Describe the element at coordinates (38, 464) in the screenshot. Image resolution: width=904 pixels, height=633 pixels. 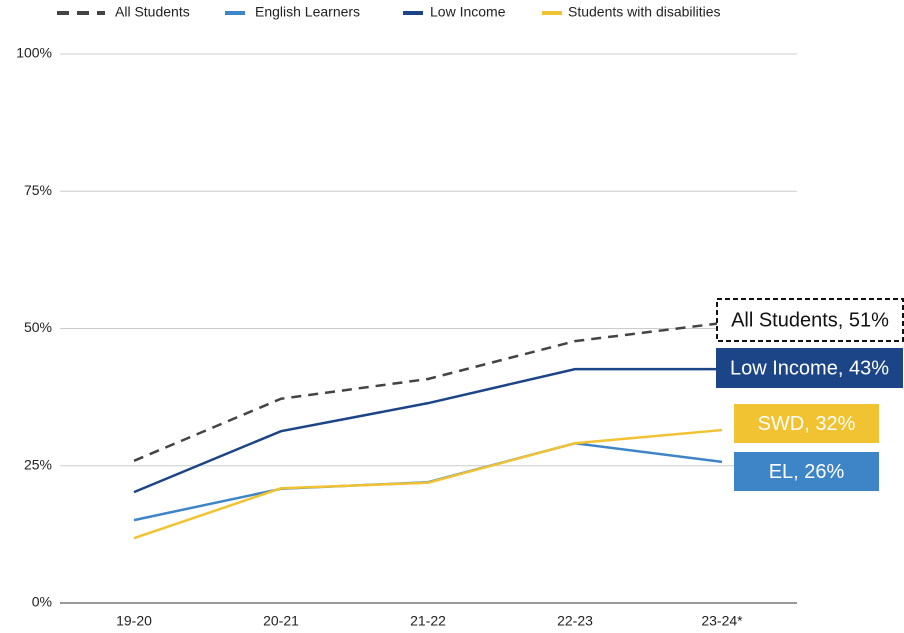
I see `y-tick-label: 25%` at that location.